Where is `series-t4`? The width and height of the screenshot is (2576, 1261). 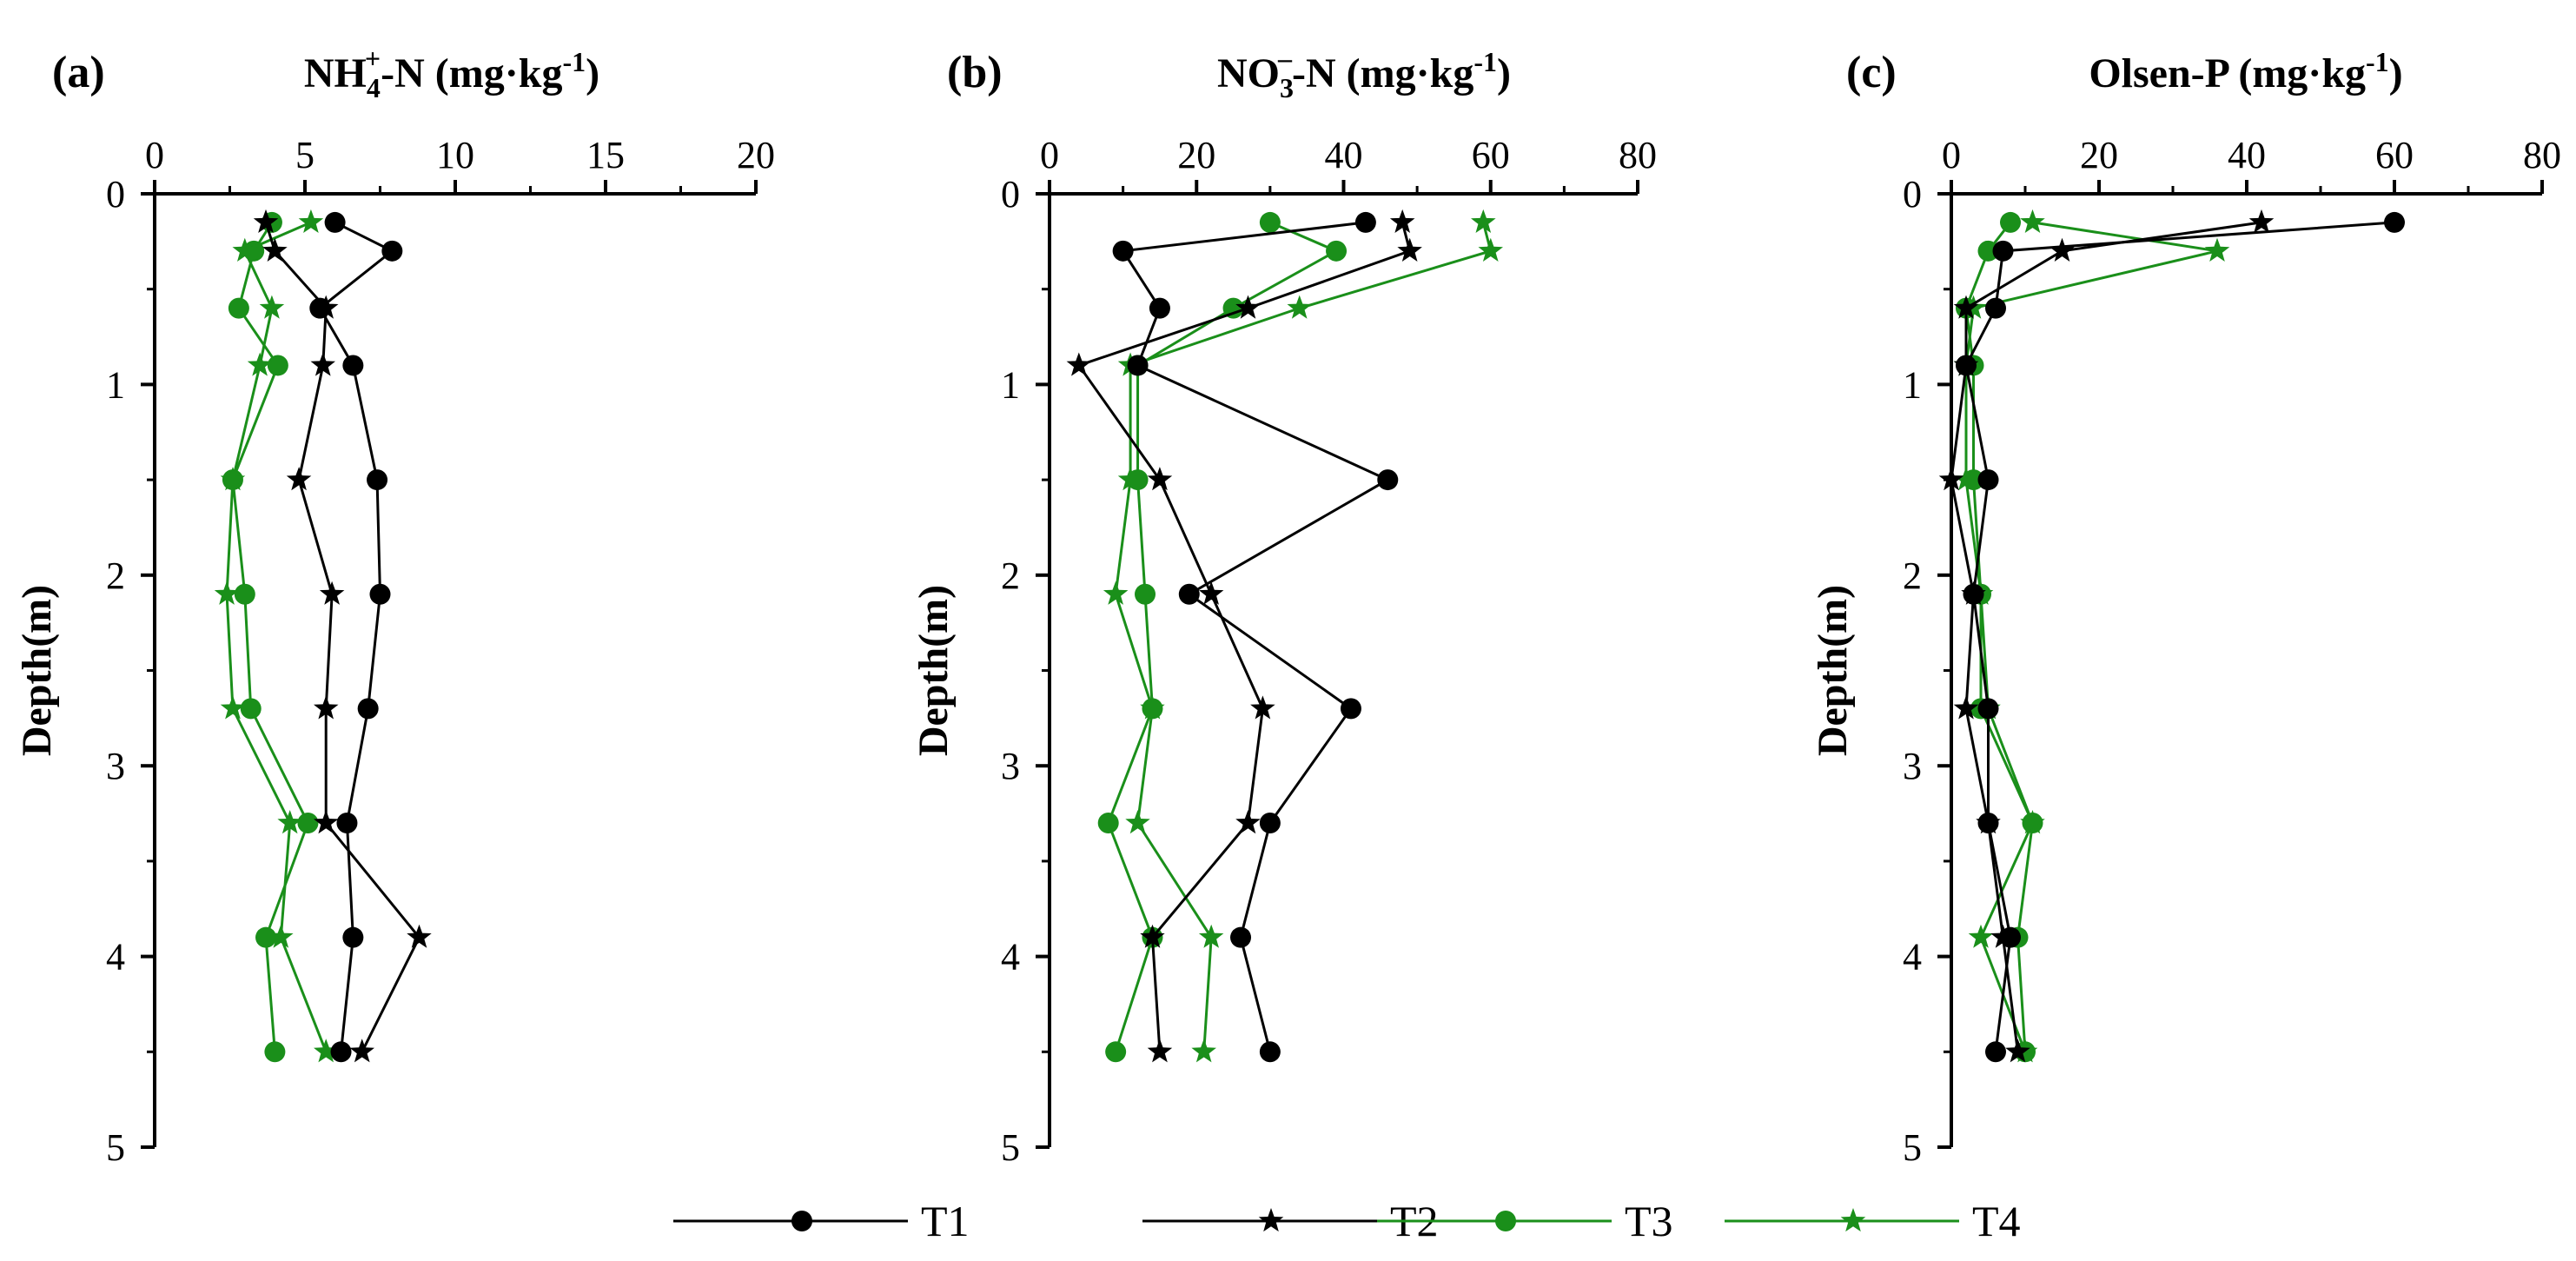
series-t4 is located at coordinates (276, 636).